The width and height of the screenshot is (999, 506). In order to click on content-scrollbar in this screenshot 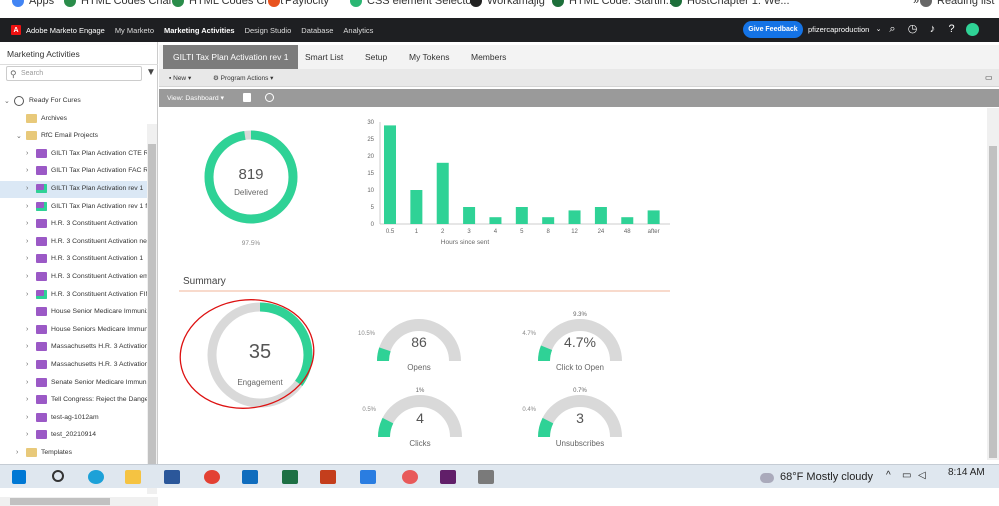, I will do `click(993, 284)`.